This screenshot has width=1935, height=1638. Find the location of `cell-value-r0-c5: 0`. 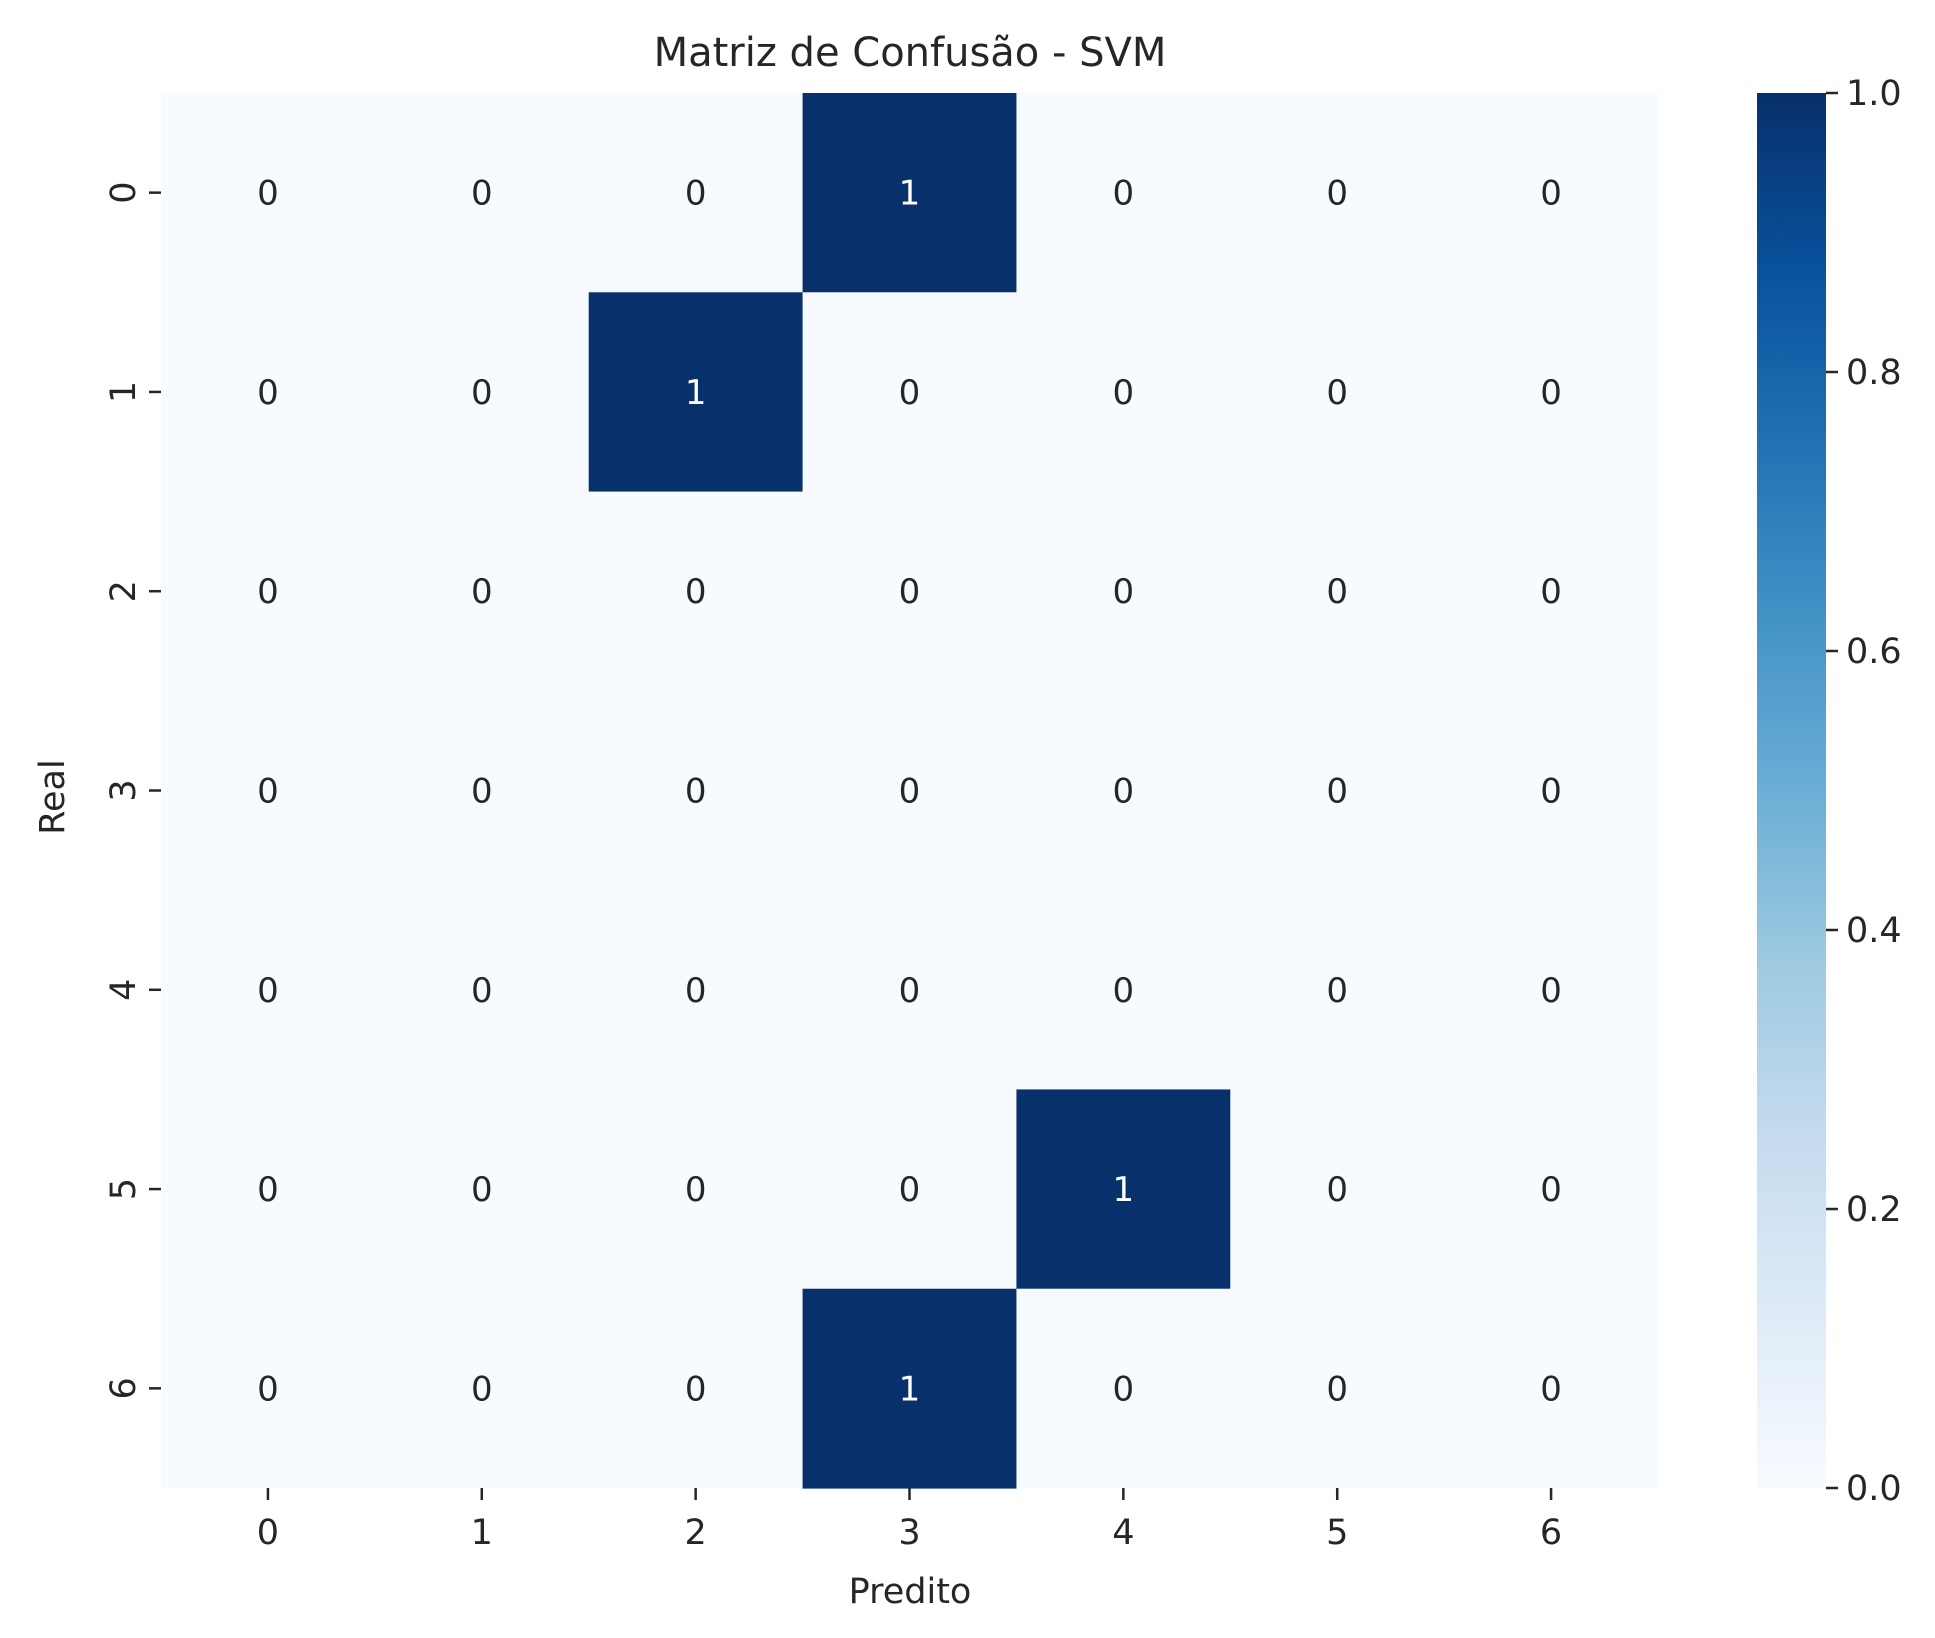

cell-value-r0-c5: 0 is located at coordinates (1337, 194).